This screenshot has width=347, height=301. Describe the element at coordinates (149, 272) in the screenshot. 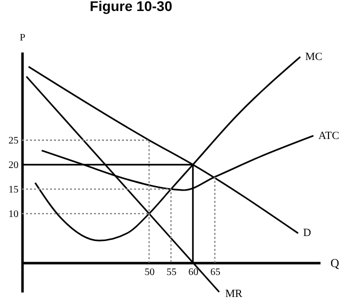

I see `x-tick-label: 50` at that location.